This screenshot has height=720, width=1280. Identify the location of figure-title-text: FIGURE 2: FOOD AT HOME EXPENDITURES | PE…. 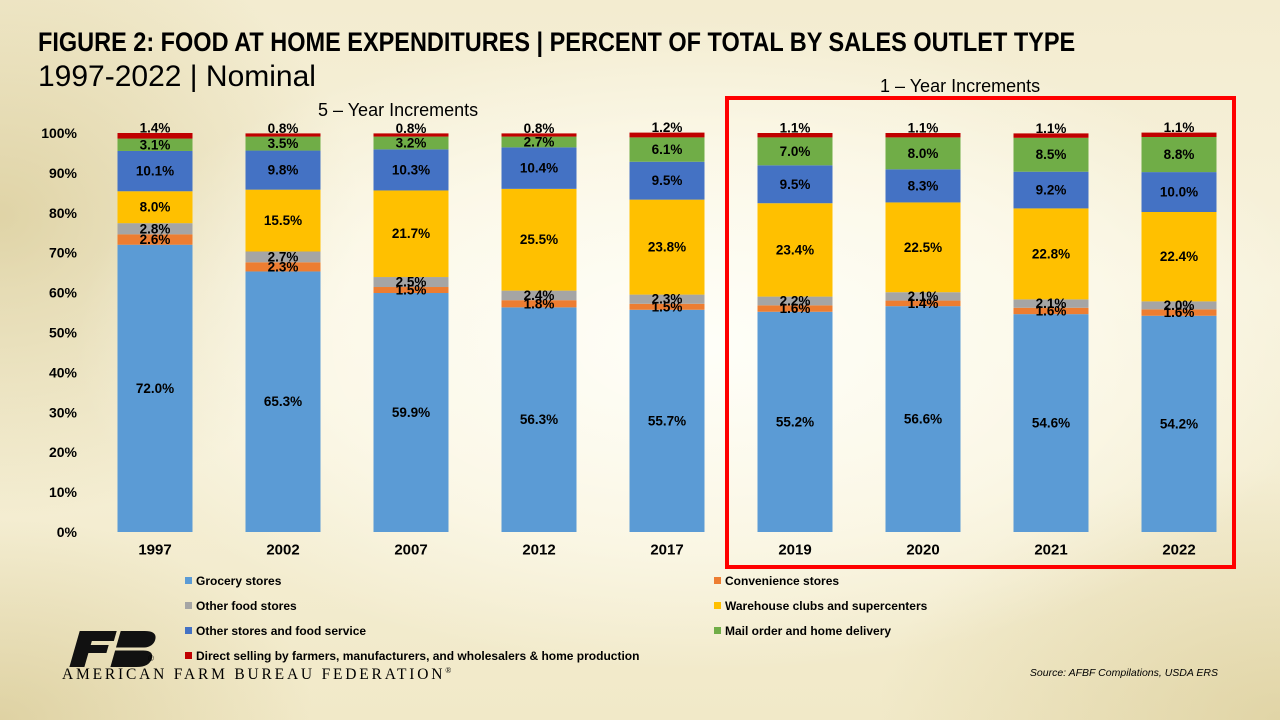
(557, 42).